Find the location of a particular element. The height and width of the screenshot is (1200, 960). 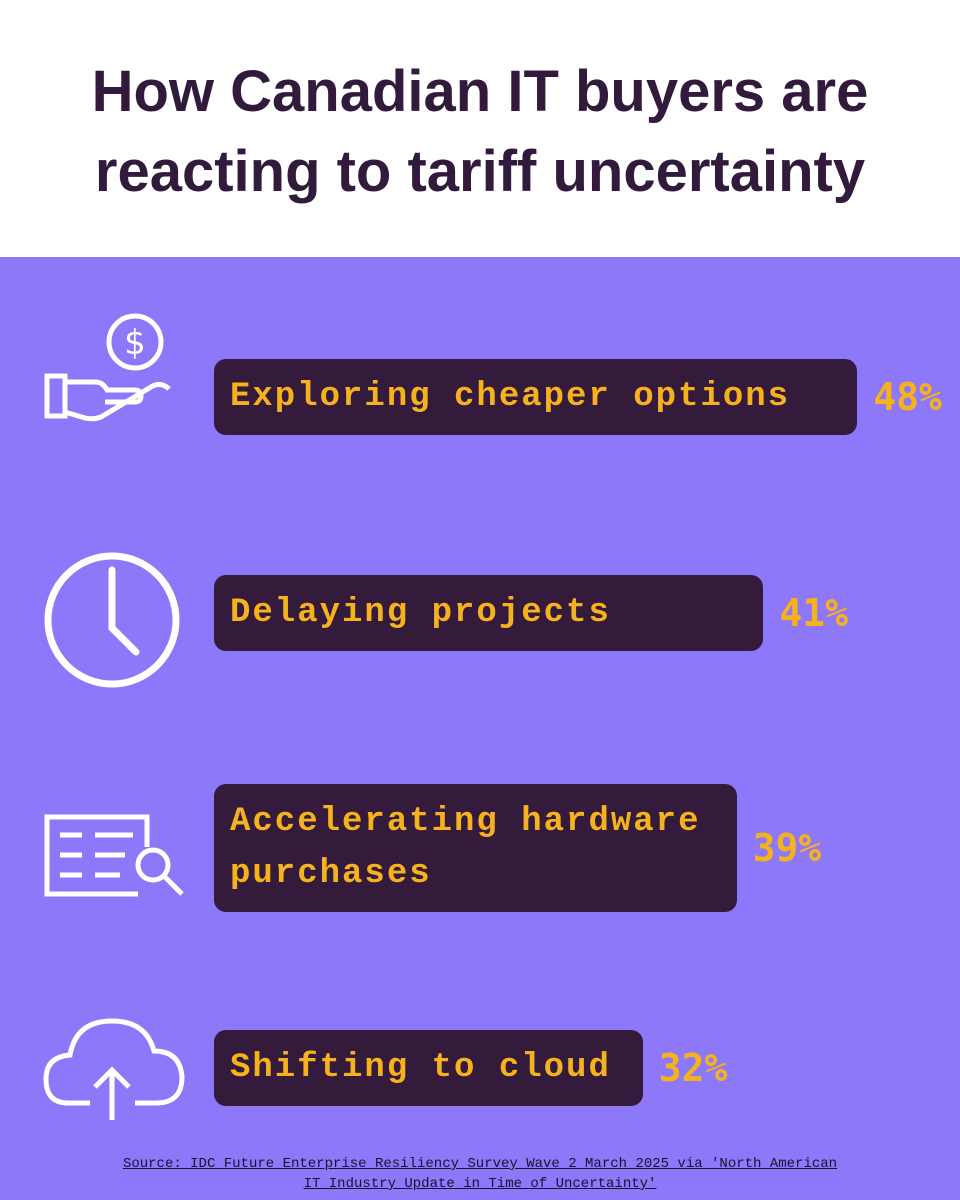

bar: Exploring cheaper options is located at coordinates (536, 397).